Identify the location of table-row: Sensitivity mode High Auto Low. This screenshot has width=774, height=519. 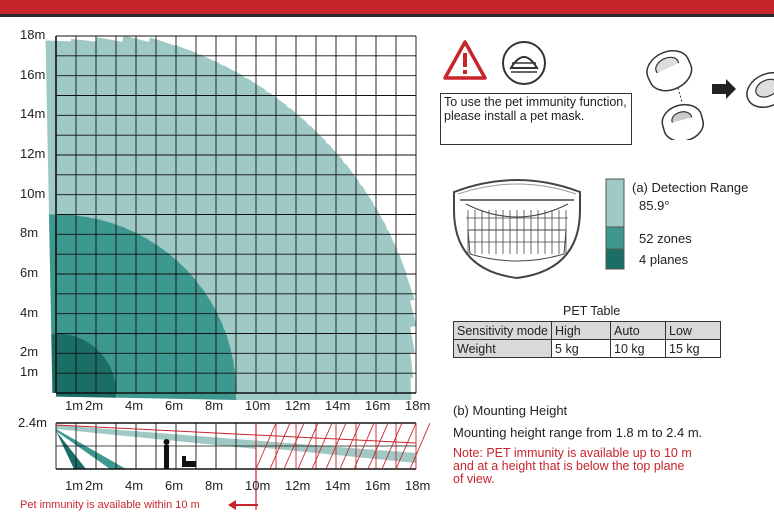
(587, 330).